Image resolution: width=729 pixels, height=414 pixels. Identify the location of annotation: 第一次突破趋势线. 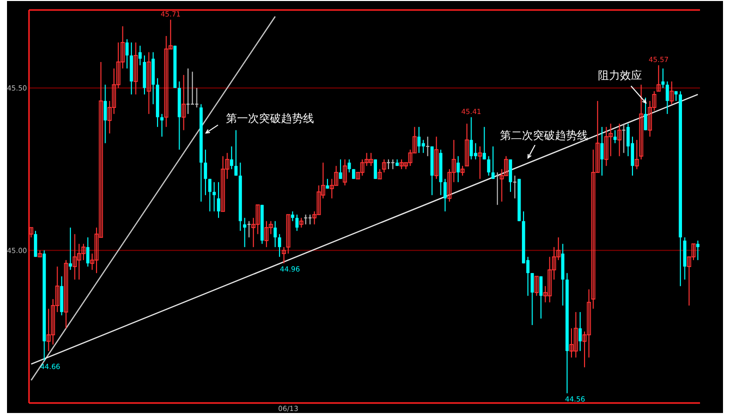
(270, 118).